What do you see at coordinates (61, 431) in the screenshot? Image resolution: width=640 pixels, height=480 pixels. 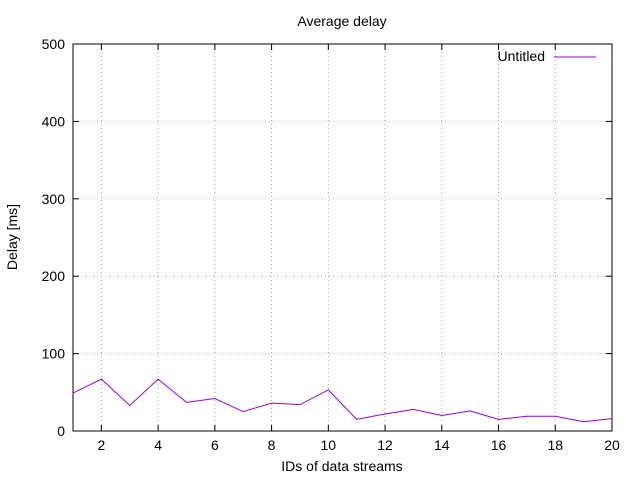 I see `y-tick-label: 0` at bounding box center [61, 431].